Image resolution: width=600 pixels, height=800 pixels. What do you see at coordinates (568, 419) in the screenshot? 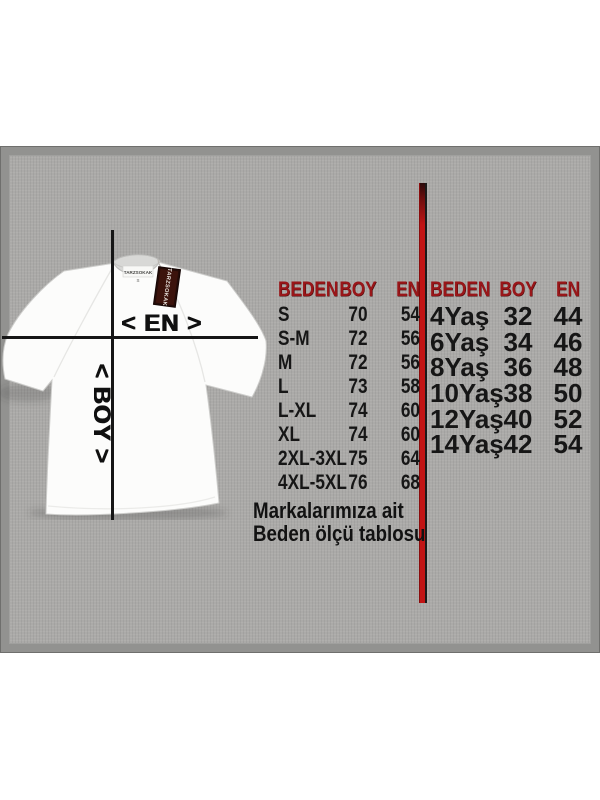
I see `cell-en: 52` at bounding box center [568, 419].